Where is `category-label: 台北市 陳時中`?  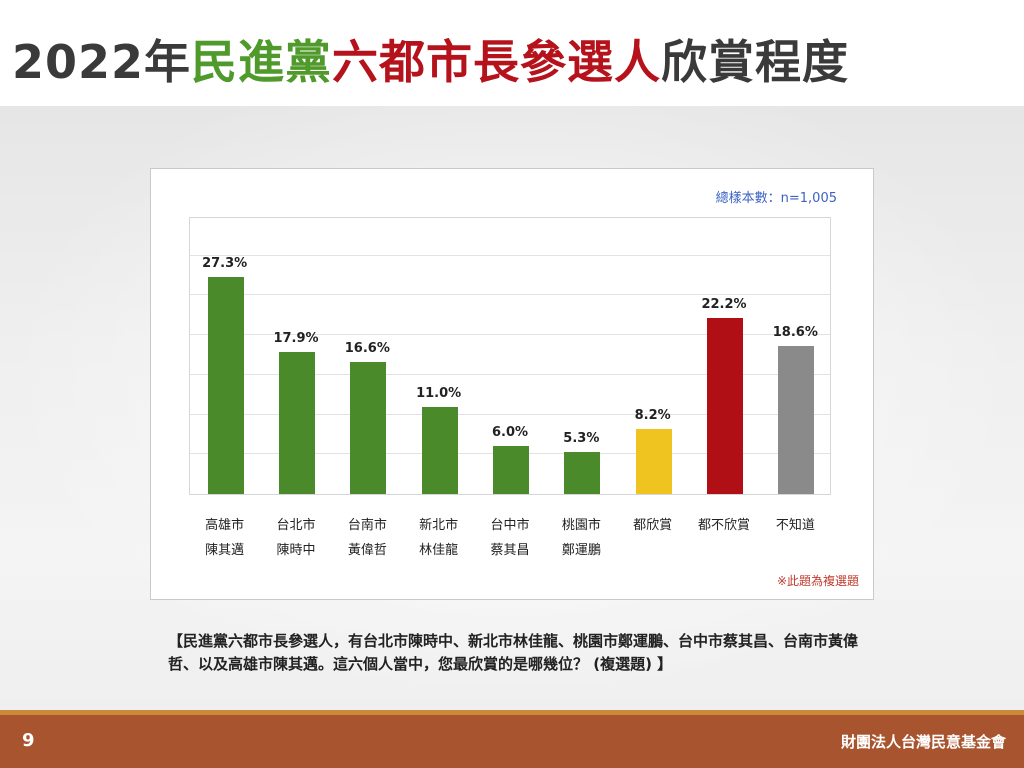
category-label: 台北市 陳時中 is located at coordinates (296, 538).